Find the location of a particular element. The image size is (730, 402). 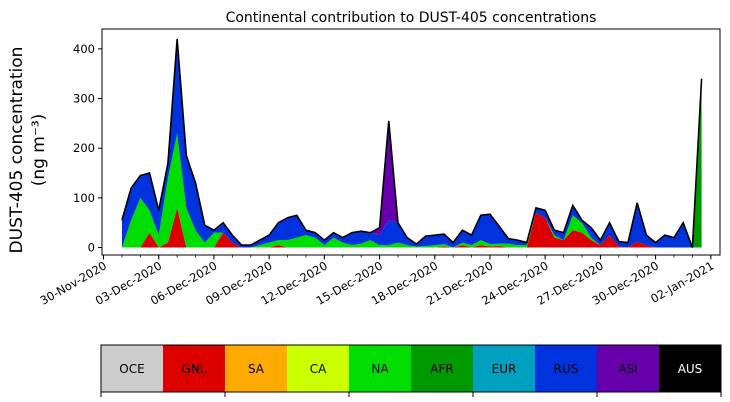

y-tick-label-300: 300 is located at coordinates (84, 99).